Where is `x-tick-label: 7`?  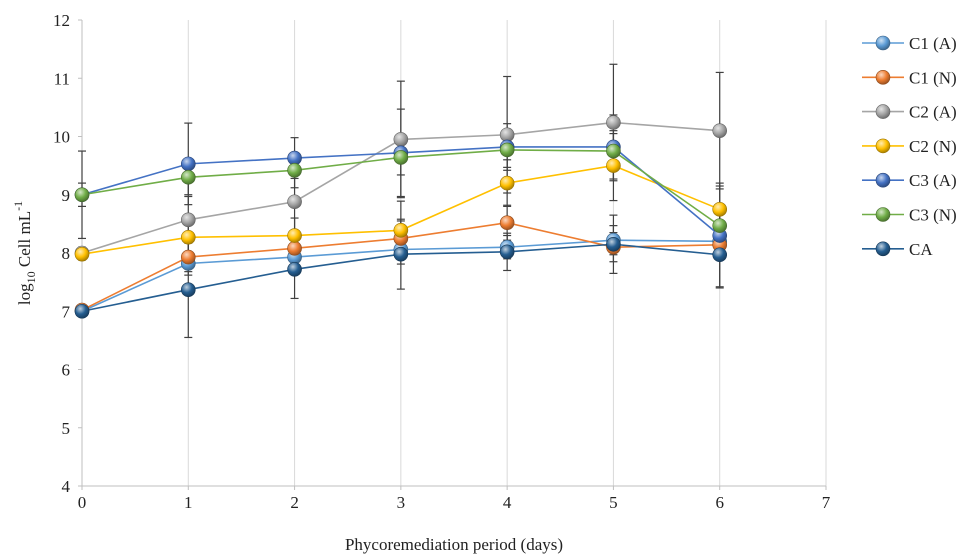 x-tick-label: 7 is located at coordinates (826, 502).